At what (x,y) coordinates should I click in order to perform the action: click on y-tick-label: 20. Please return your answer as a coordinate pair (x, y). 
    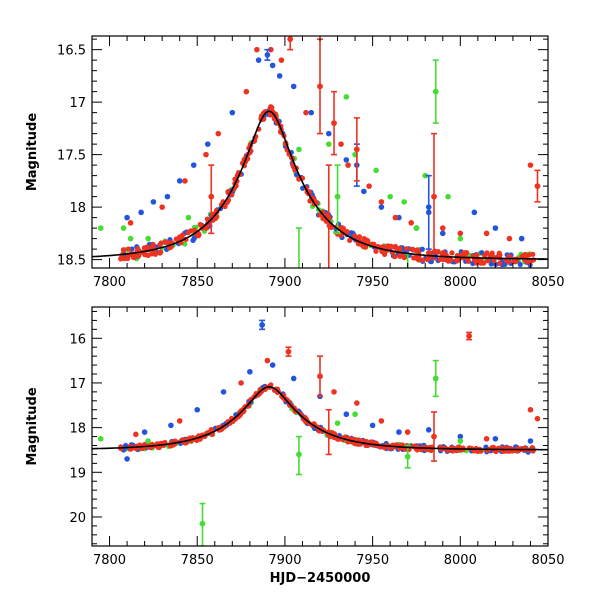
    Looking at the image, I should click on (77, 518).